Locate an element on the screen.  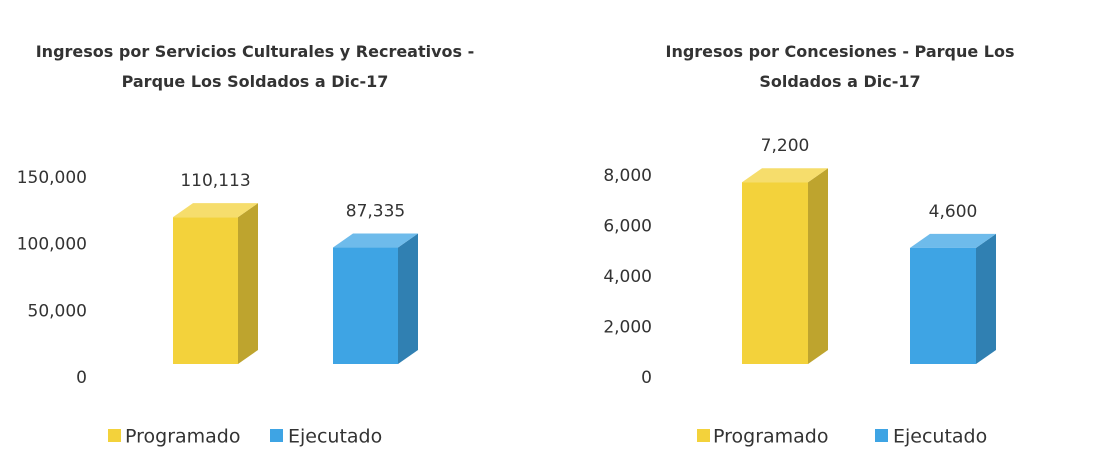
y-tick-label: 50,000 is located at coordinates (57, 311).